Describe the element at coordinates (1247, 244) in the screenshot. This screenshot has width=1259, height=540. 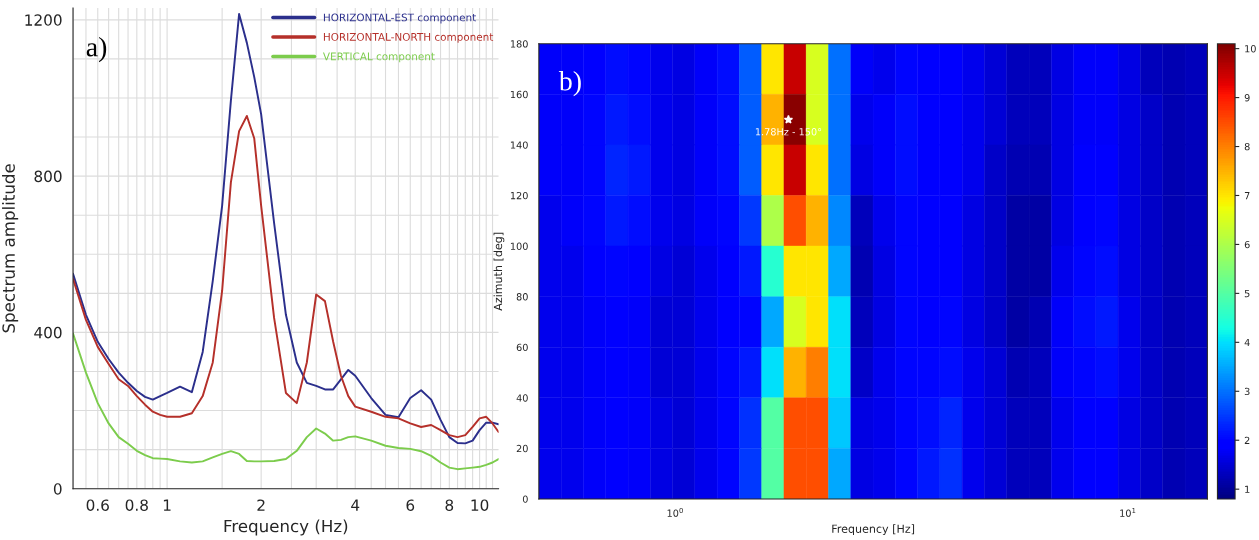
I see `color-bar-label: 6` at that location.